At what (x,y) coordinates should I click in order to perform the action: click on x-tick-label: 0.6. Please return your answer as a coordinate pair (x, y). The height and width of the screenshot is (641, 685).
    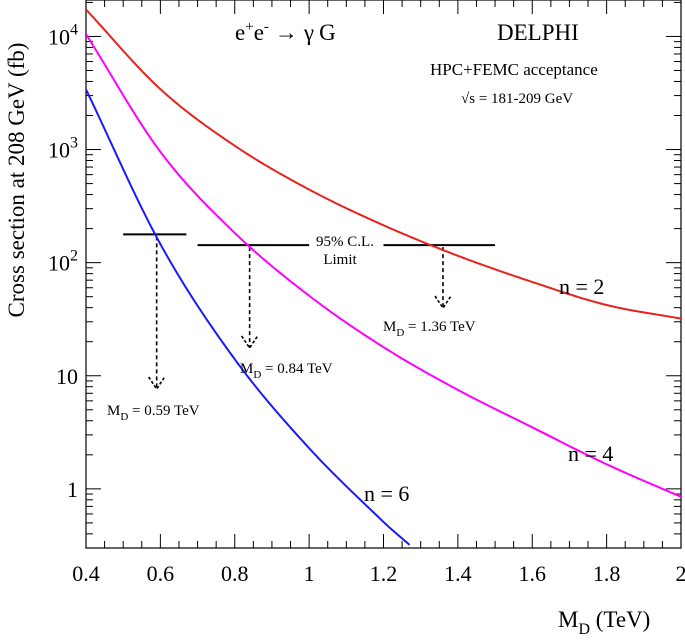
    Looking at the image, I should click on (161, 573).